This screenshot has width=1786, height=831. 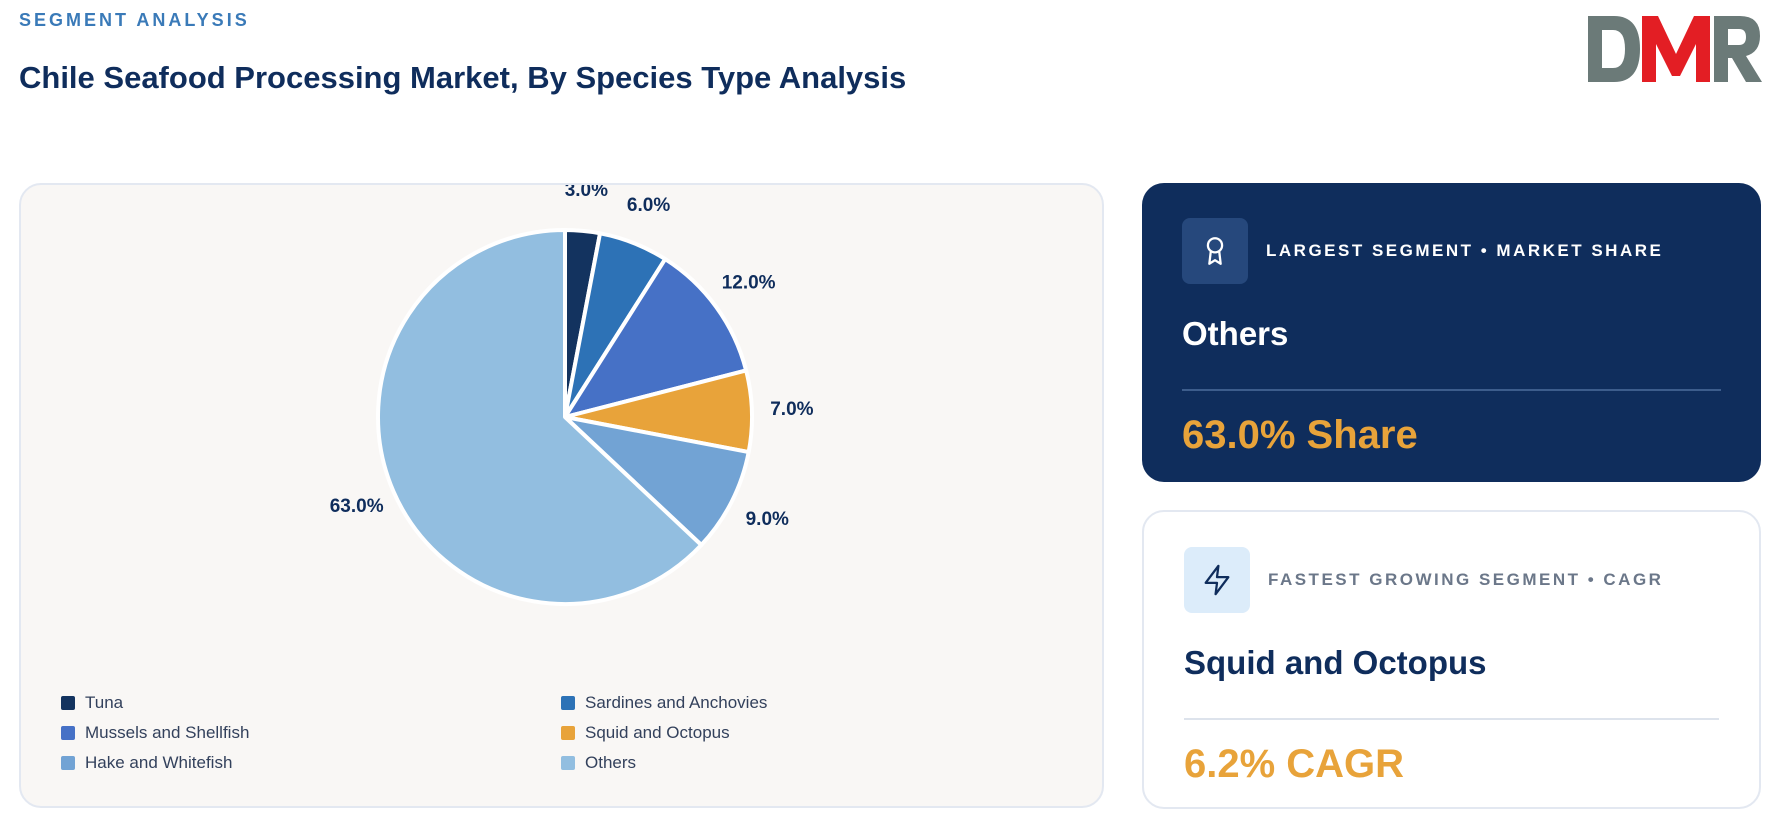 What do you see at coordinates (1614, 49) in the screenshot?
I see `logo-letter-d` at bounding box center [1614, 49].